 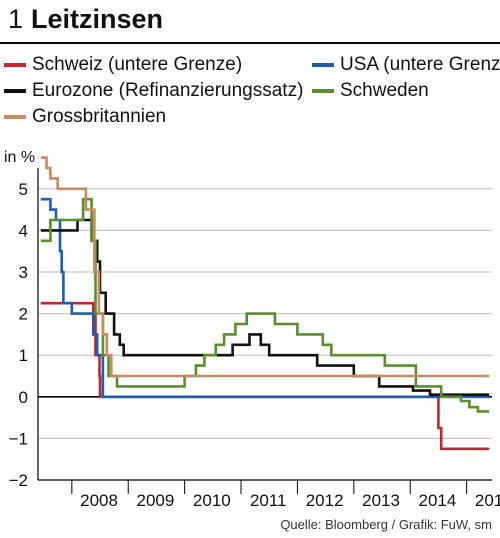 I want to click on legend-item: Grossbritannien, so click(x=85, y=117).